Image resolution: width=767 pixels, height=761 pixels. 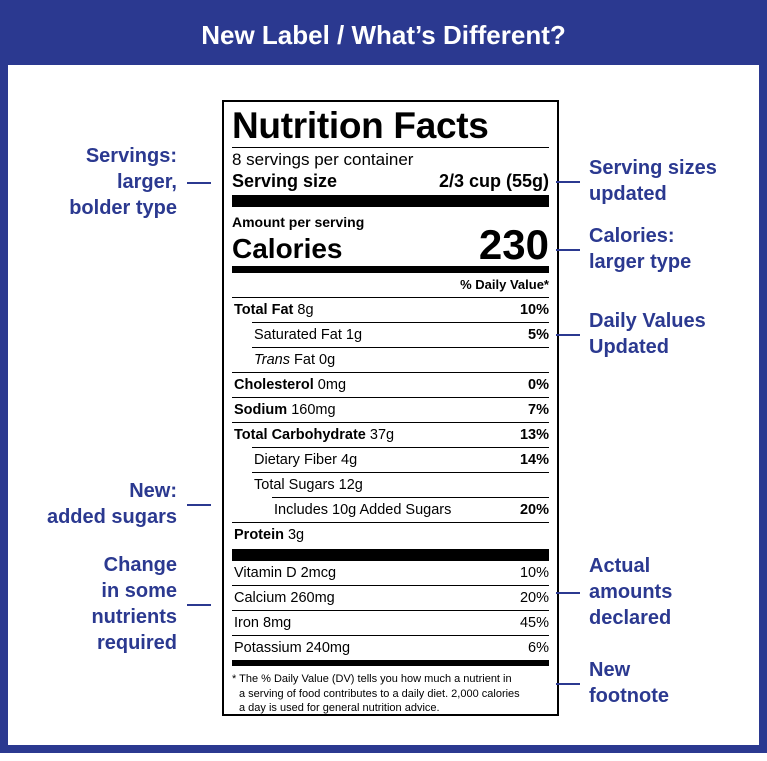 I want to click on amount-per-serving: Amount per serving, so click(x=298, y=222).